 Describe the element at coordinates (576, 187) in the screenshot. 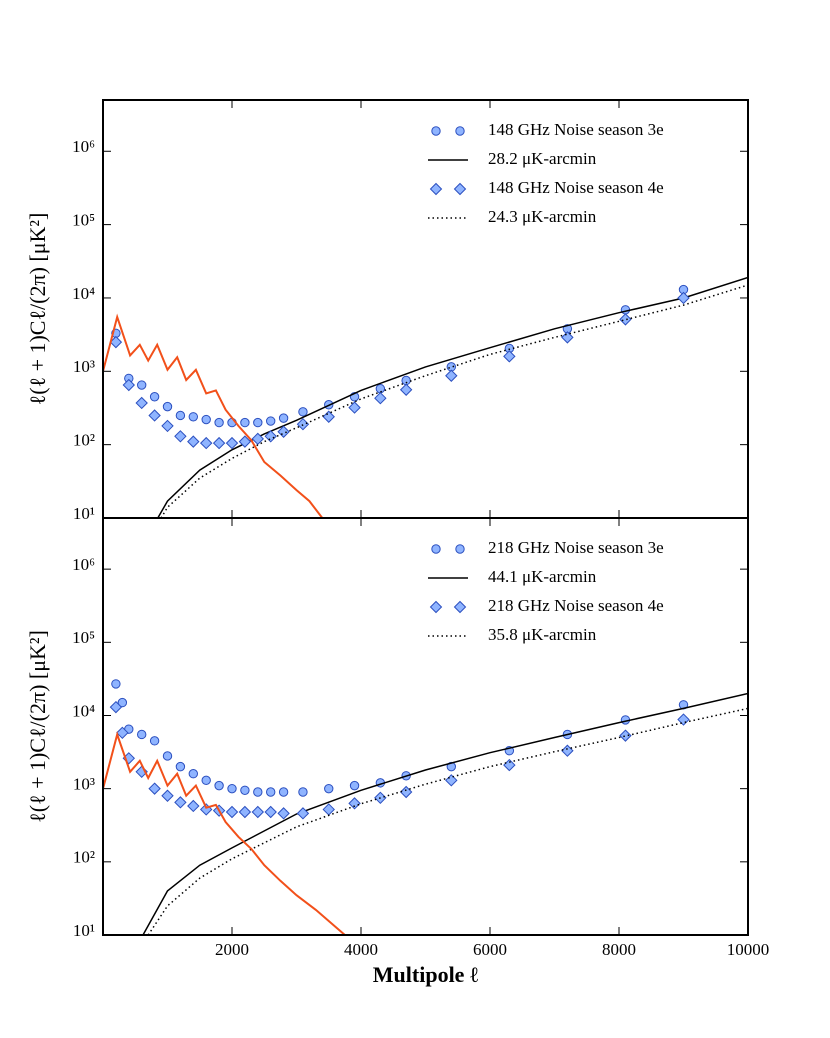

I see `legend-label: 148 GHz Noise season 4e` at that location.